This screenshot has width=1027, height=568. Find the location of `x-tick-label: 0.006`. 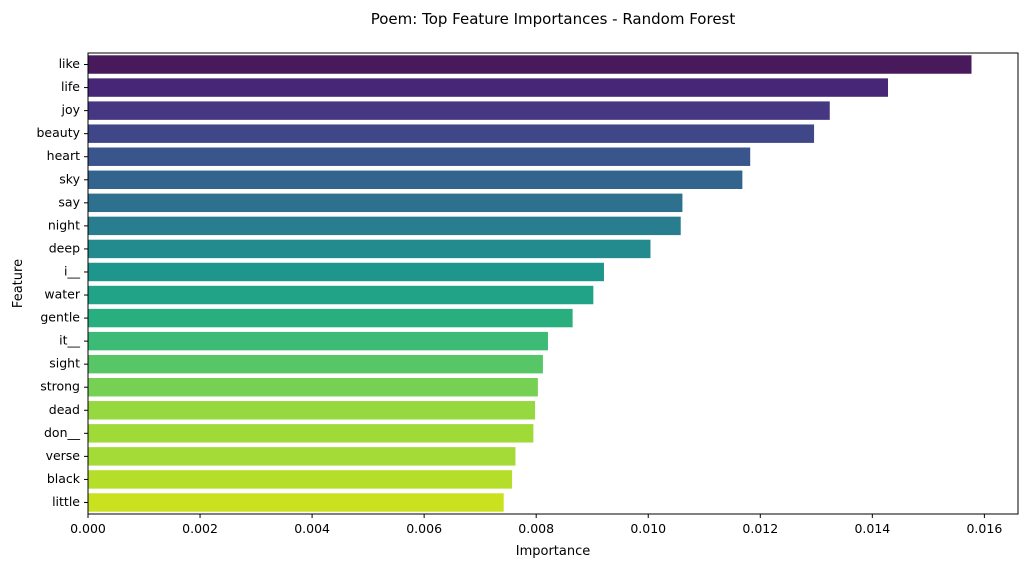

x-tick-label: 0.006 is located at coordinates (424, 528).